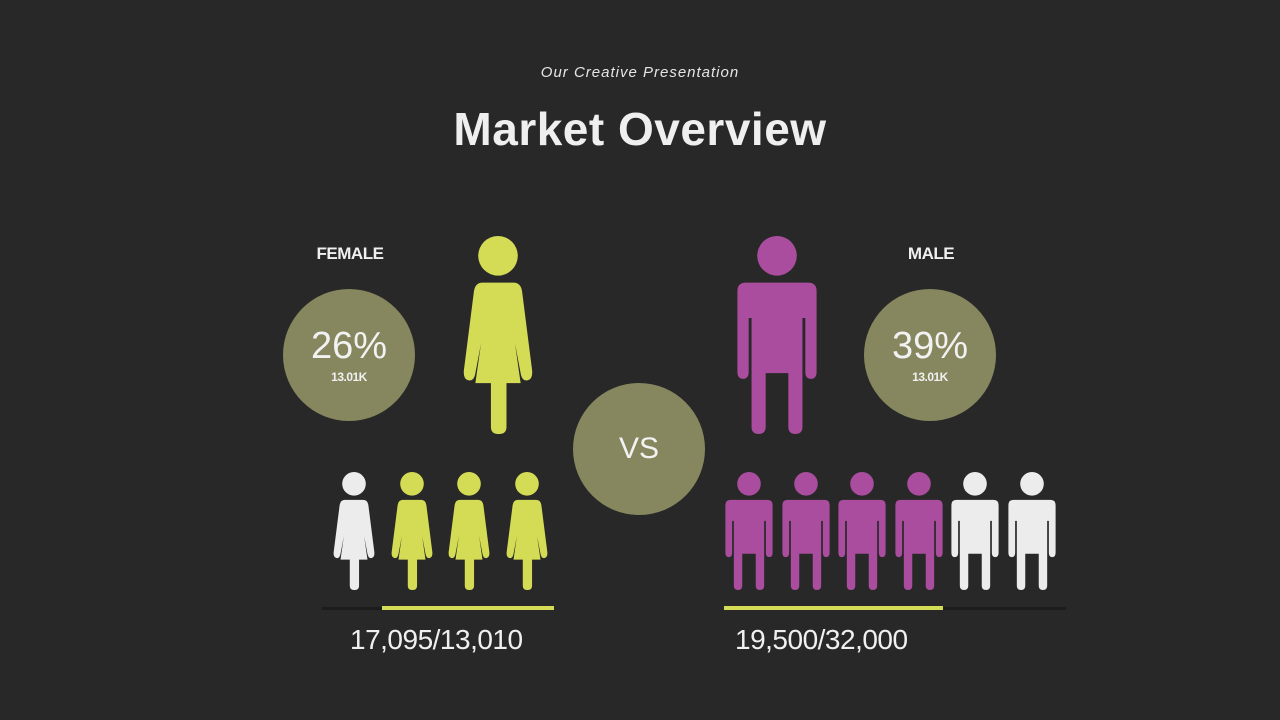 This screenshot has width=1280, height=720. What do you see at coordinates (821, 639) in the screenshot?
I see `male-ratio: 19,500/32,000` at bounding box center [821, 639].